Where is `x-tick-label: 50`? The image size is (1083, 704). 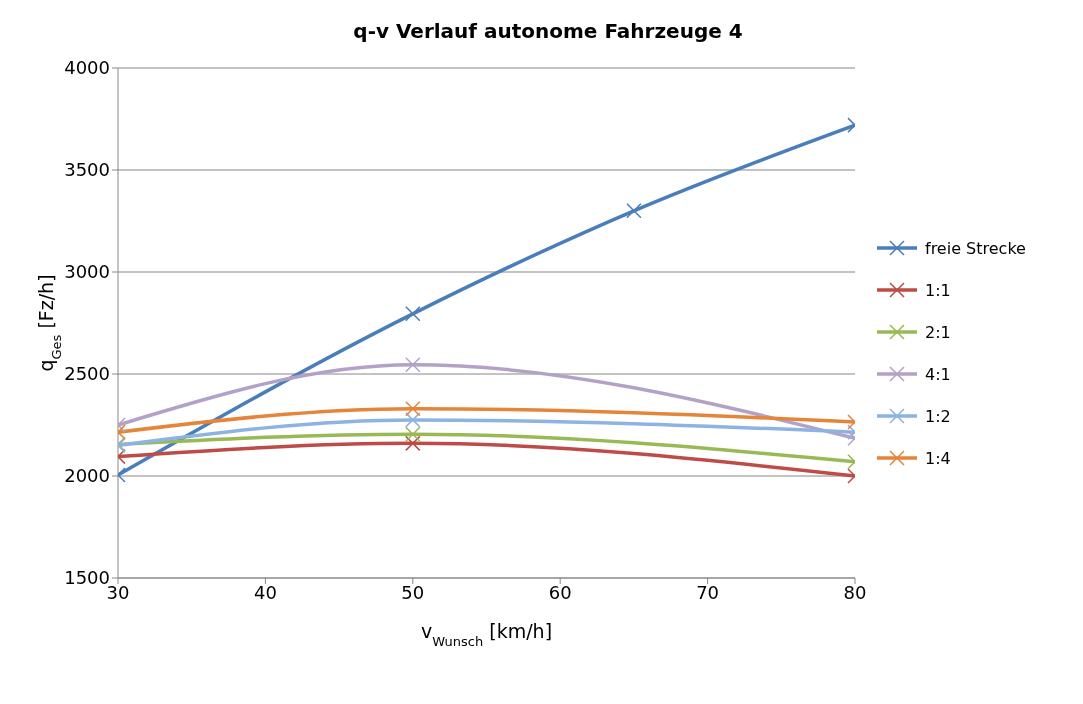
x-tick-label: 50 is located at coordinates (413, 592).